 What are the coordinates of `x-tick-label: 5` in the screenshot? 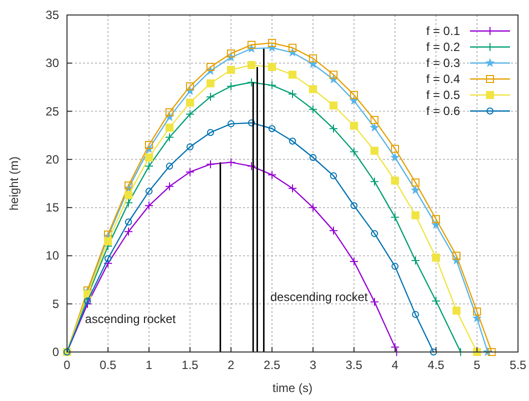 It's located at (477, 365).